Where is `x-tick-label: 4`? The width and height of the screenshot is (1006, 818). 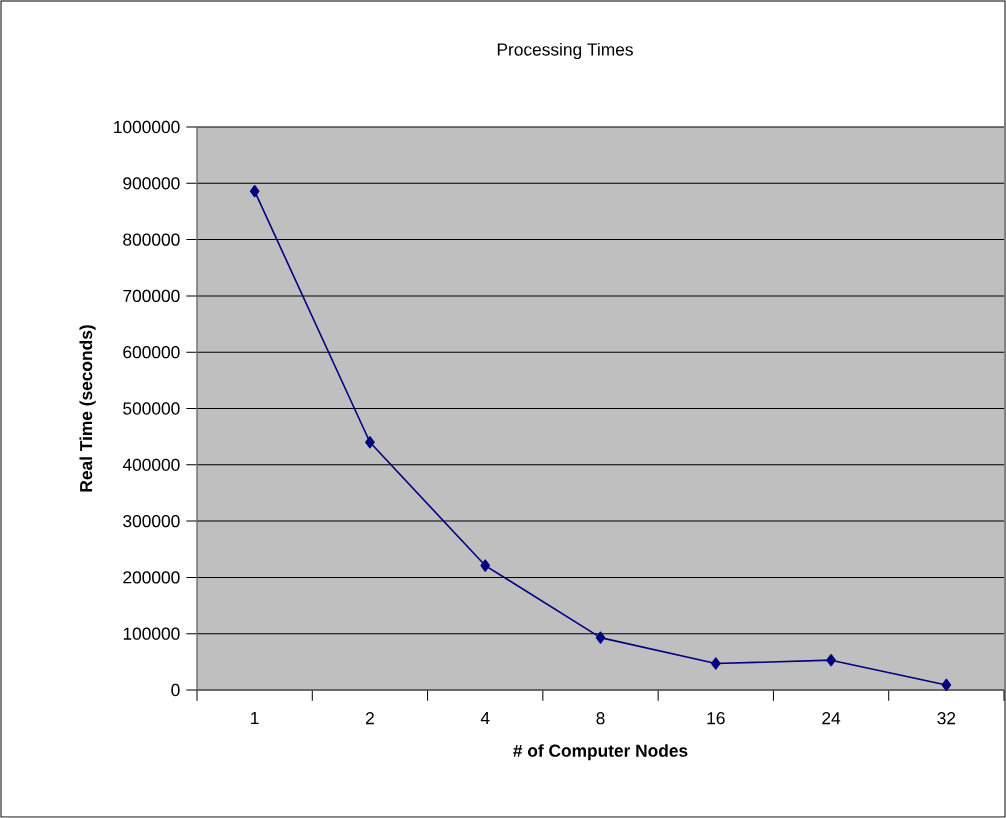
x-tick-label: 4 is located at coordinates (485, 718).